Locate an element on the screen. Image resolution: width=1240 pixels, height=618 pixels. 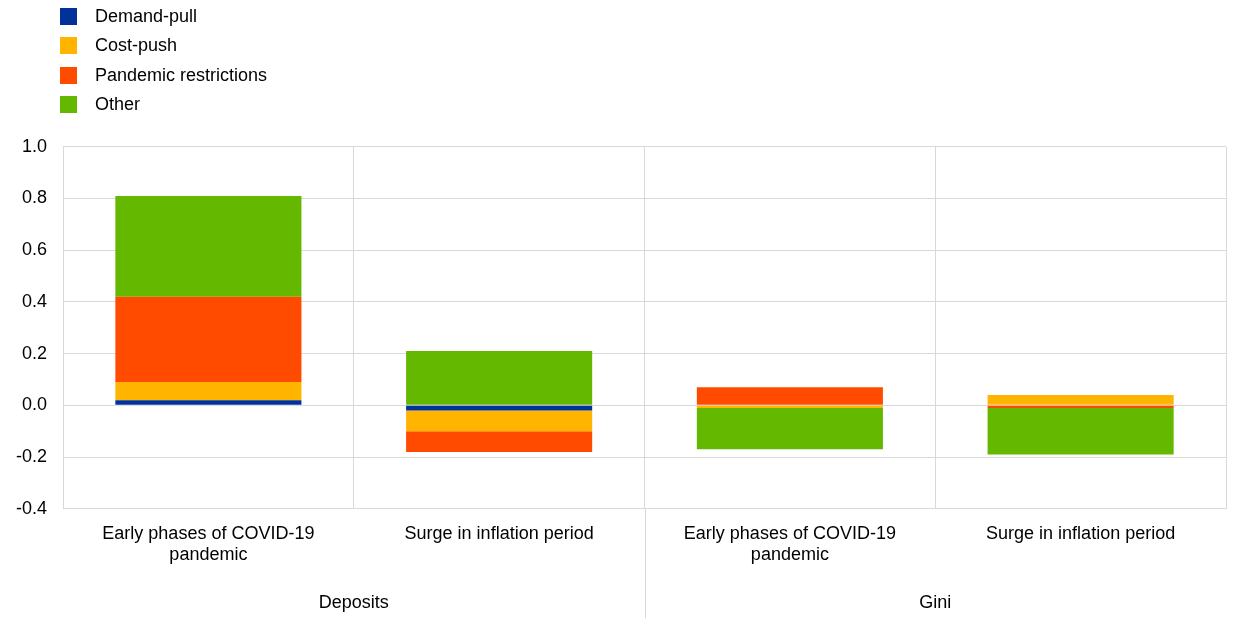
y-tick-label: 0.0 is located at coordinates (34, 404).